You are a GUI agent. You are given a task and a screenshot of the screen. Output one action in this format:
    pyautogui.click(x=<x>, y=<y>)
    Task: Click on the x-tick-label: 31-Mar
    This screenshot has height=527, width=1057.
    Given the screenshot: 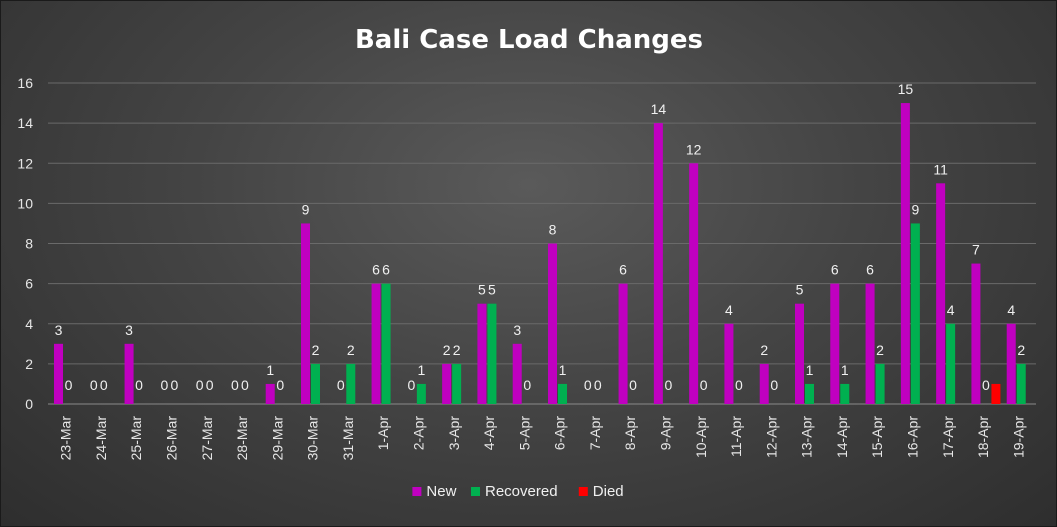 What is the action you would take?
    pyautogui.click(x=348, y=438)
    